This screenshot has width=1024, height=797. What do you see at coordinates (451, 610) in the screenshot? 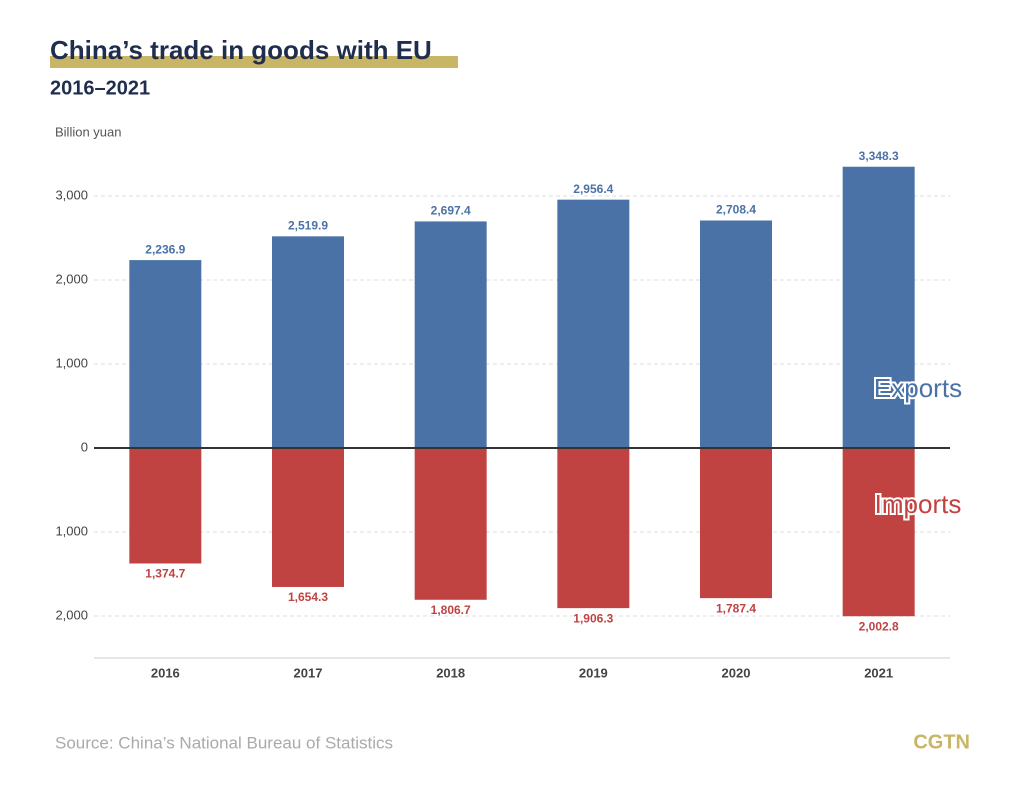
I see `value-label: 1,806.7` at bounding box center [451, 610].